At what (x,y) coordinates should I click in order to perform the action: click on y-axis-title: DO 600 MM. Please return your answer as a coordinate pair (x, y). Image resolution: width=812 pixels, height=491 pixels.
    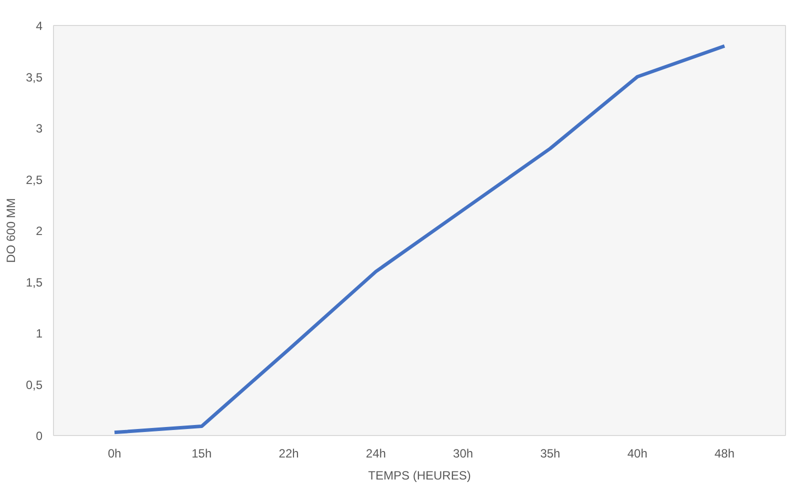
    Looking at the image, I should click on (11, 230).